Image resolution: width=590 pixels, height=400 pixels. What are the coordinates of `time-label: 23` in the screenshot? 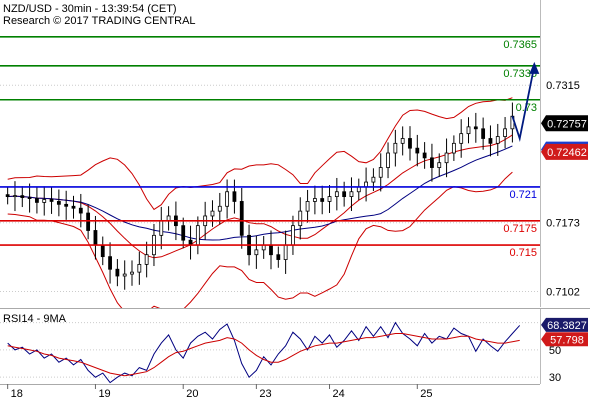 It's located at (265, 394).